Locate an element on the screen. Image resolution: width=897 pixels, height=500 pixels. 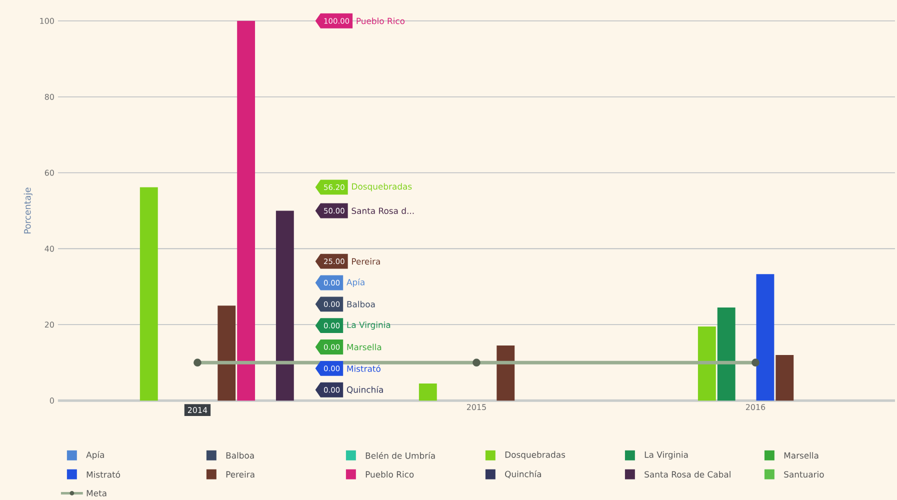
legend-label: Marsella is located at coordinates (801, 455).